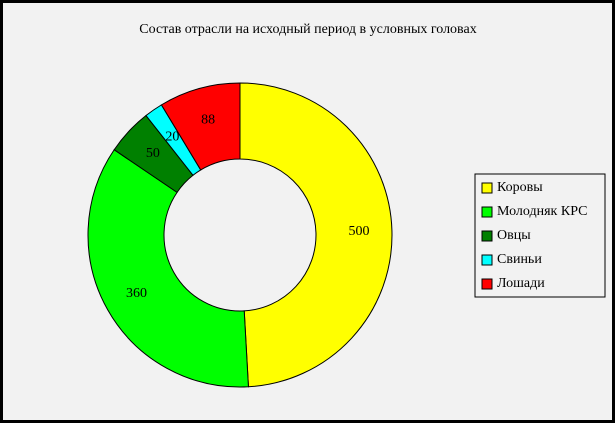  I want to click on legend-label: Коровы, so click(520, 187).